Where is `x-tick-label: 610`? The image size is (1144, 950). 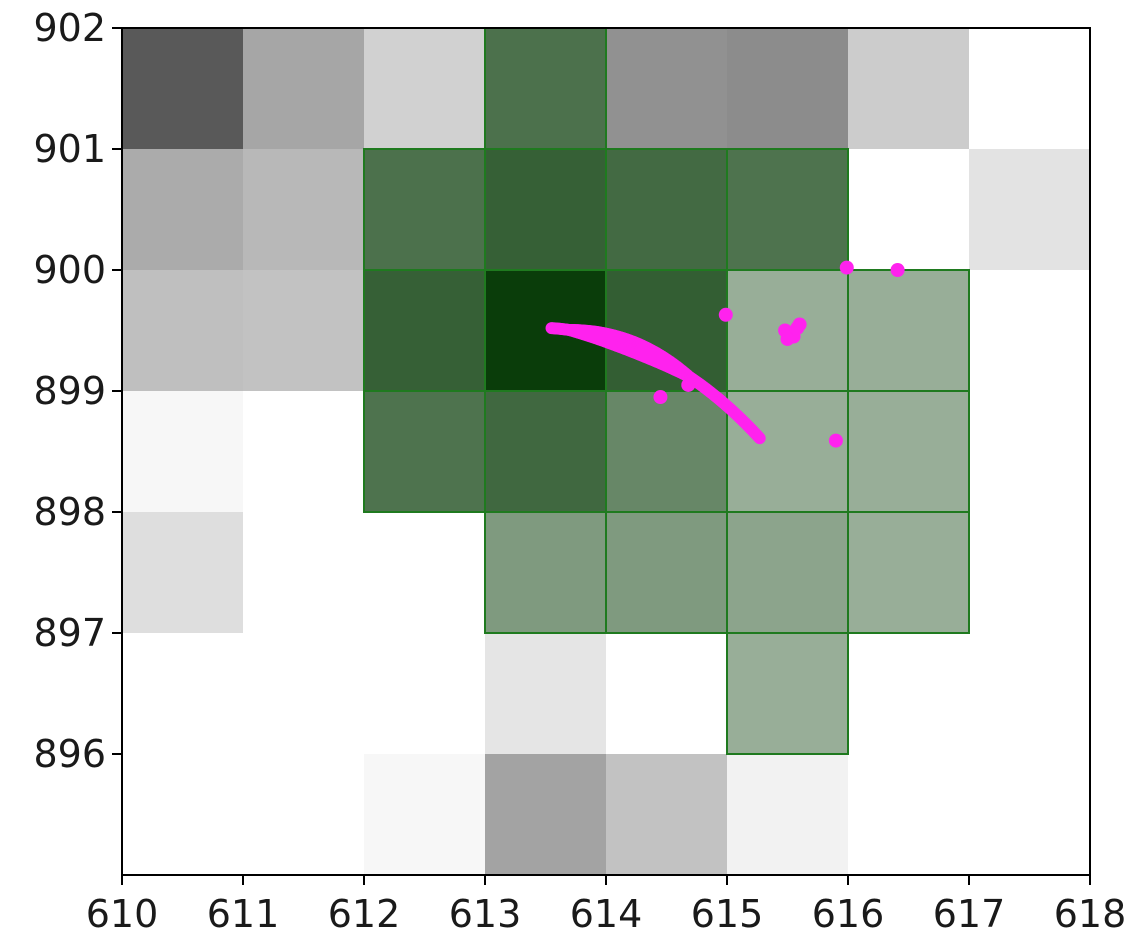 x-tick-label: 610 is located at coordinates (122, 914).